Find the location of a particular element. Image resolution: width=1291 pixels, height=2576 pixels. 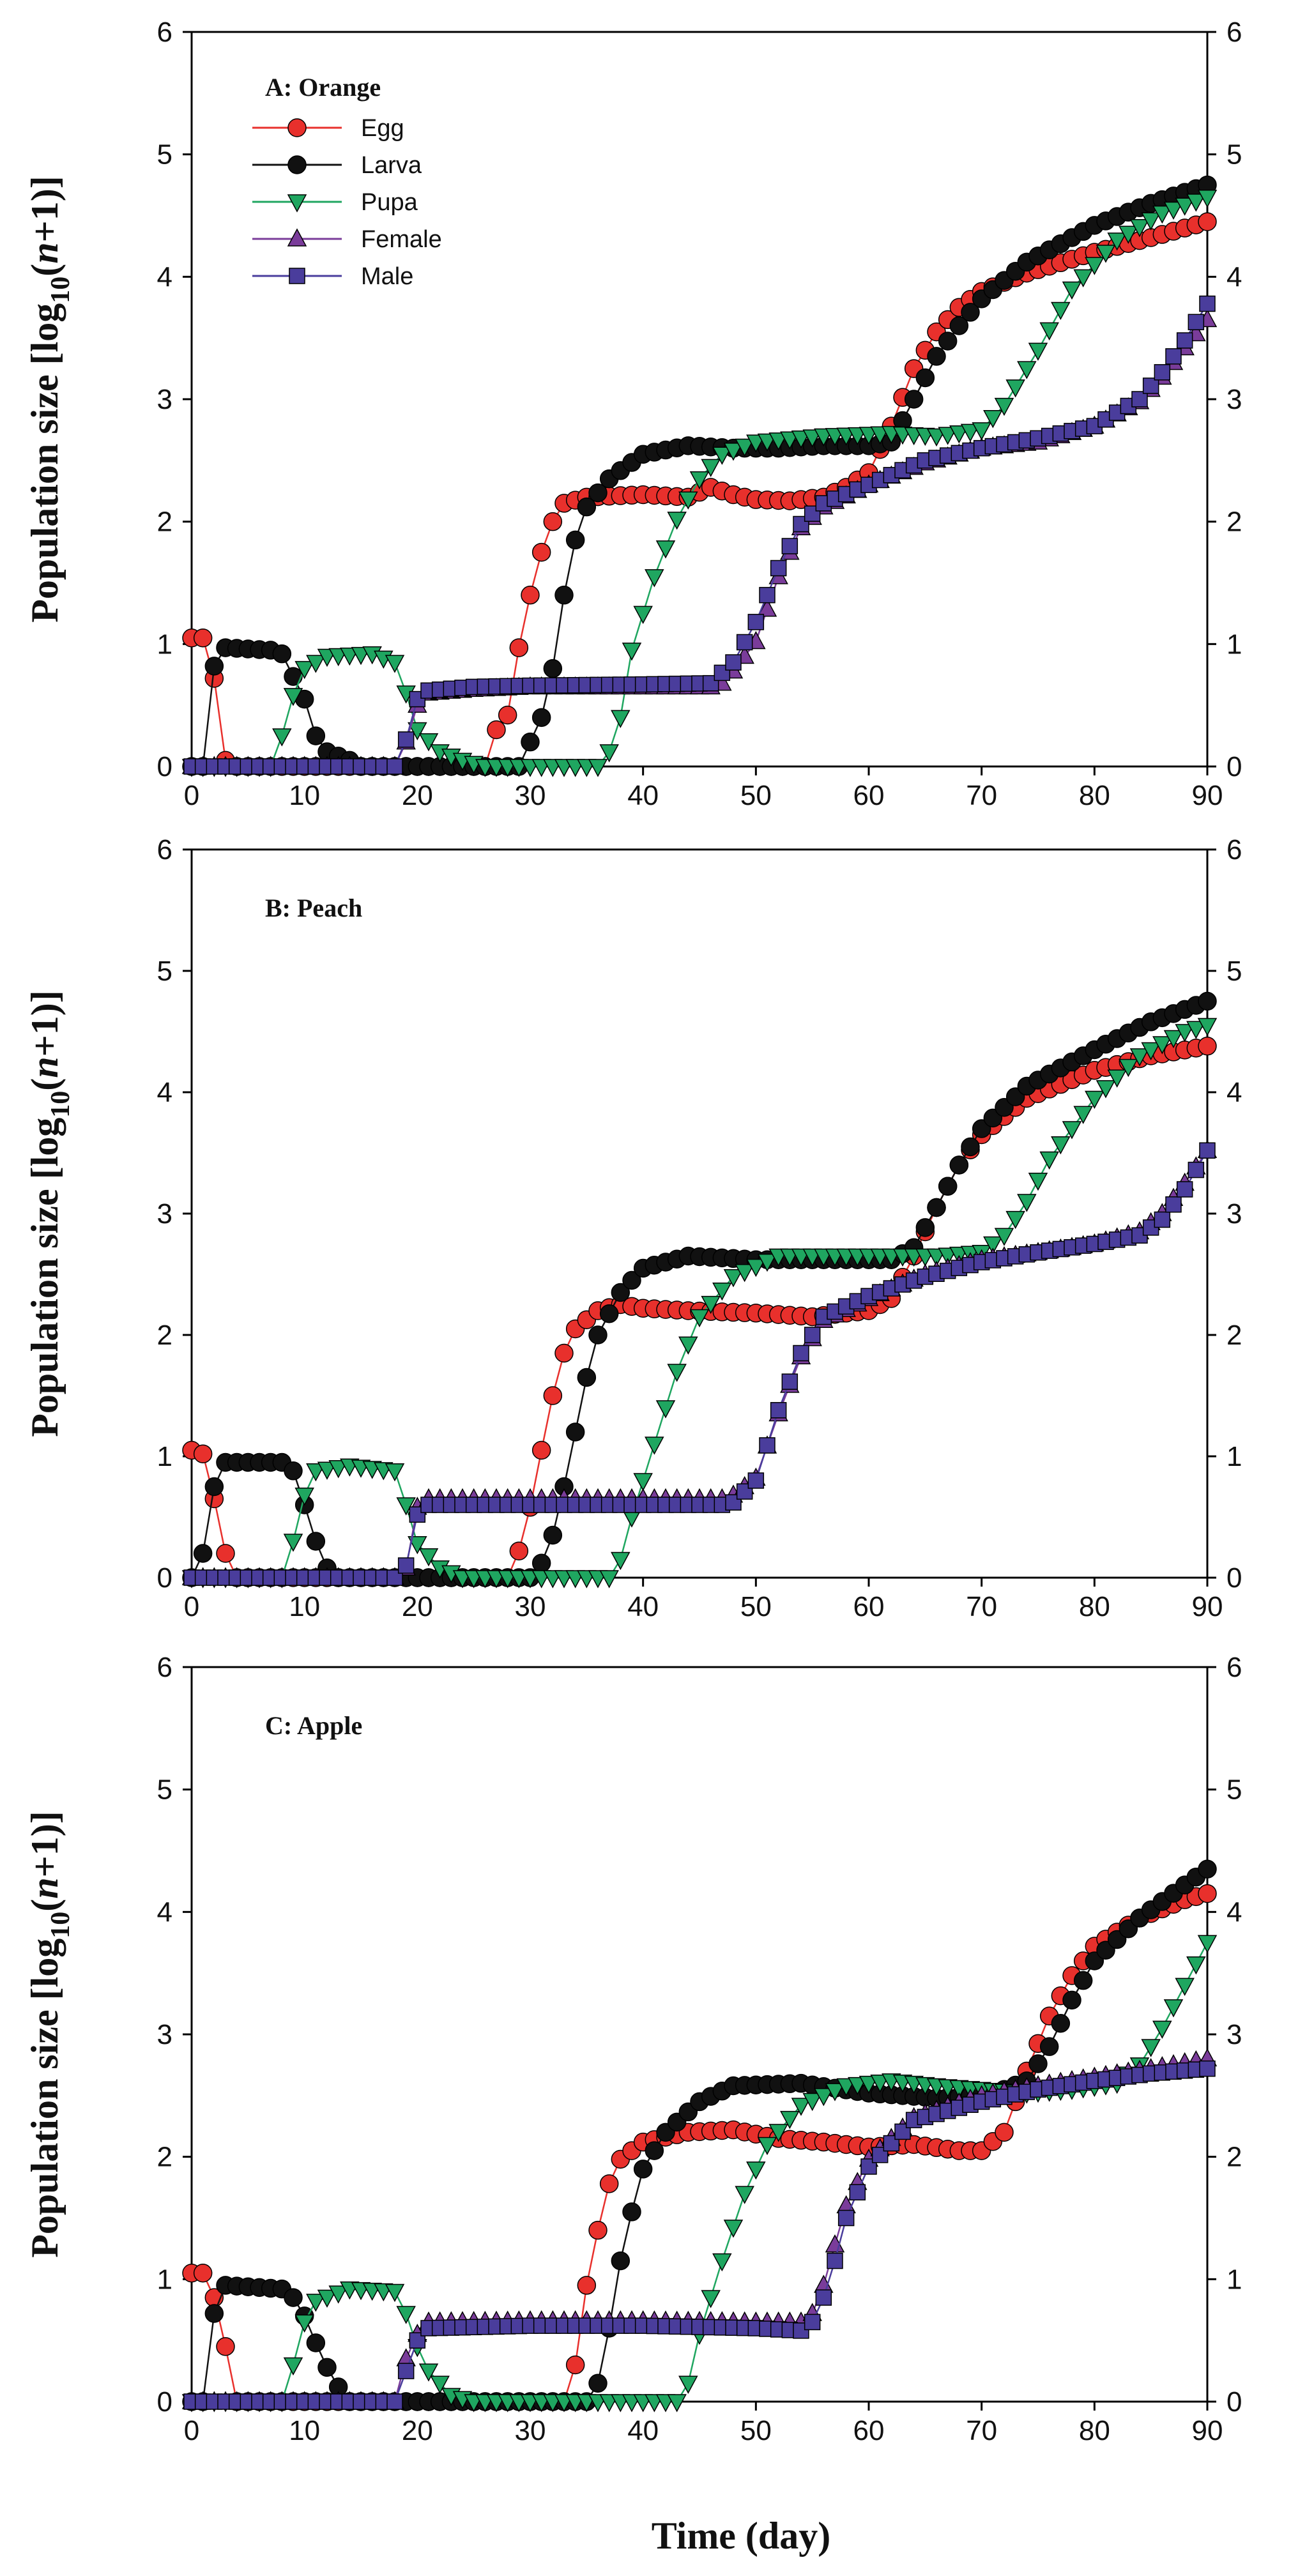

x-tick-label: 10 is located at coordinates (304, 2430).